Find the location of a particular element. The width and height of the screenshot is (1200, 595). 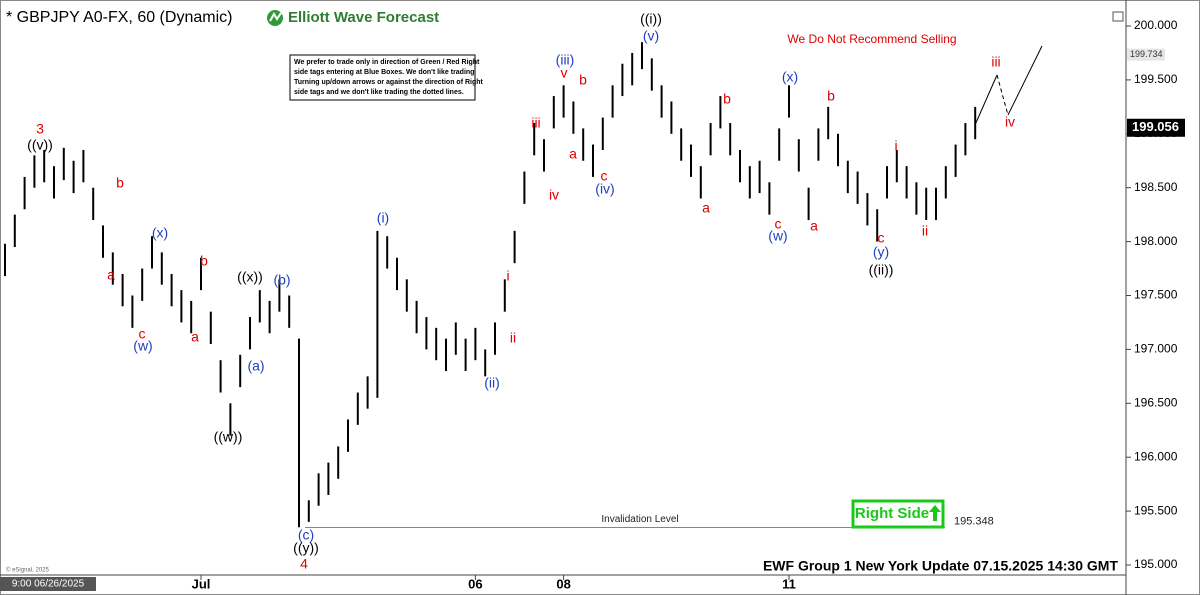

logo-wave is located at coordinates (275, 17).